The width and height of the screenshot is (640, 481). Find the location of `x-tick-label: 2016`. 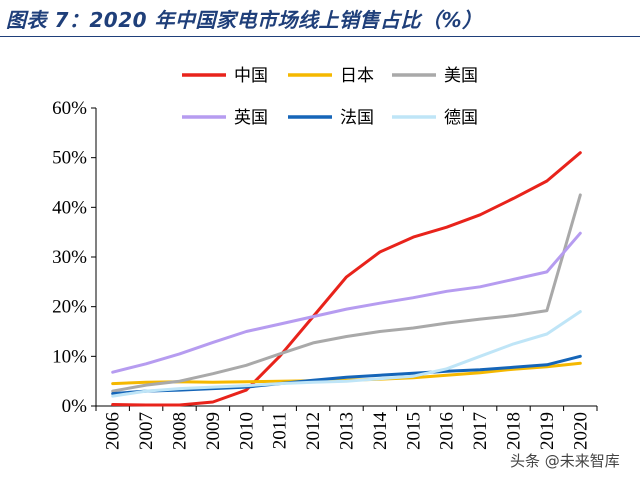

x-tick-label: 2016 is located at coordinates (447, 431).